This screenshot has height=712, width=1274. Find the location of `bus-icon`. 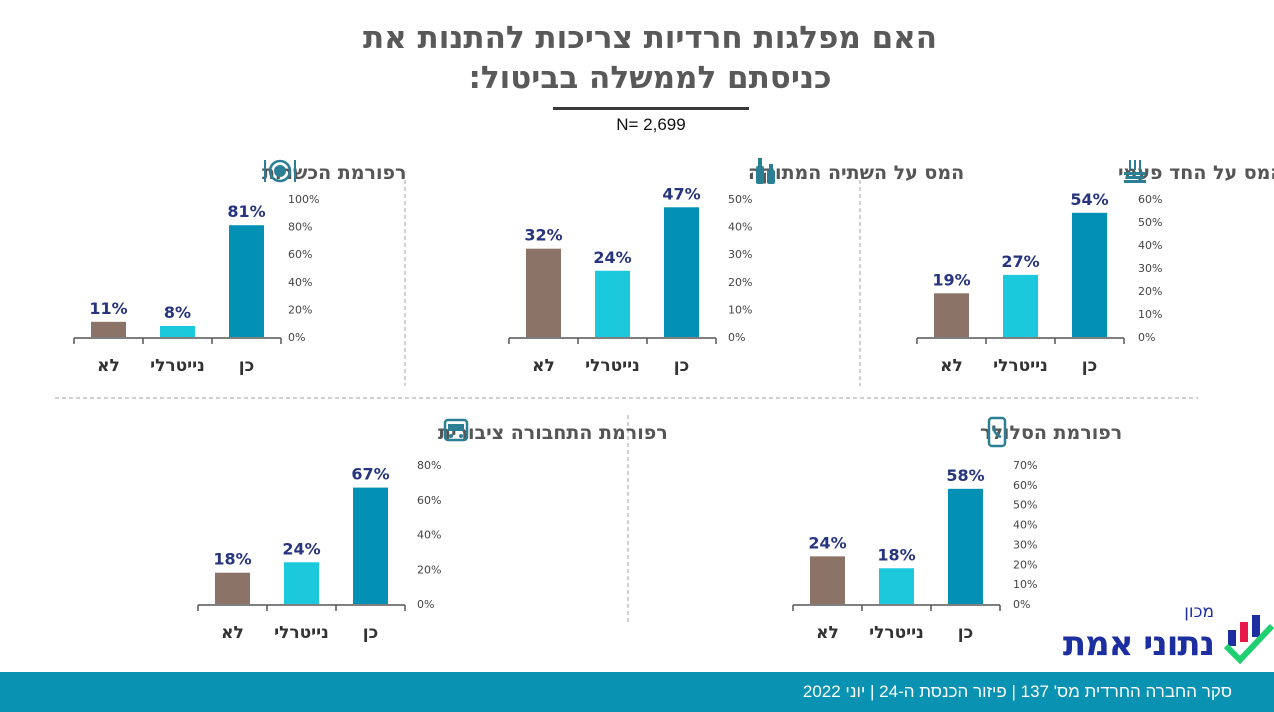

bus-icon is located at coordinates (456, 430).